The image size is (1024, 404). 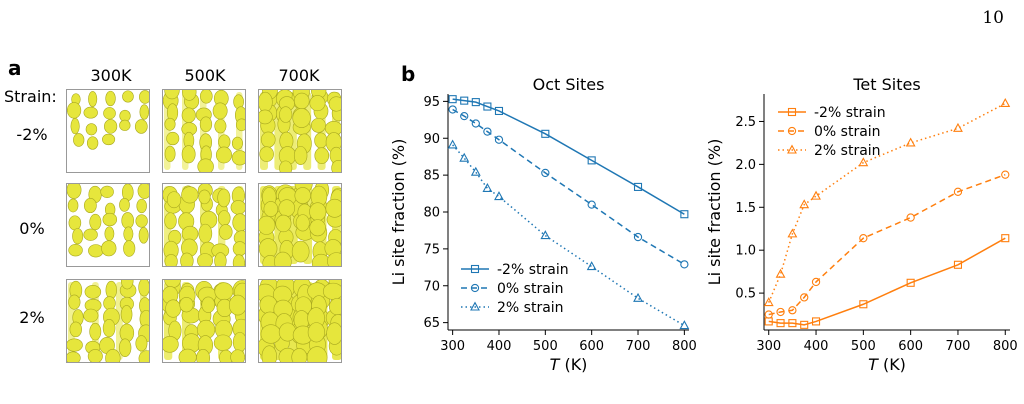 What do you see at coordinates (32, 228) in the screenshot?
I see `strain-label-0: 0%` at bounding box center [32, 228].